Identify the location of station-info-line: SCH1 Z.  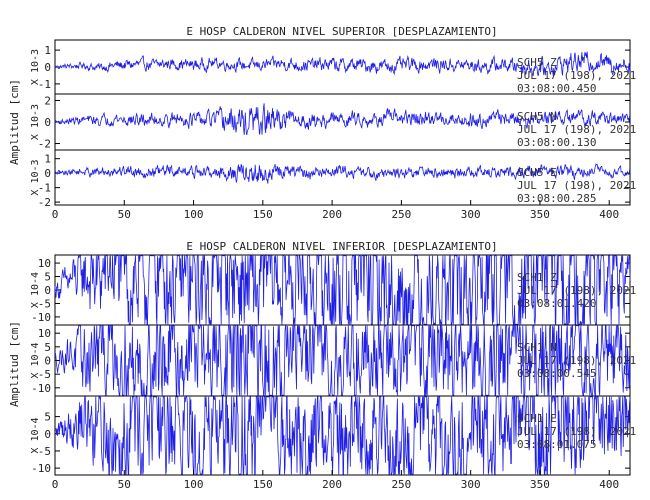
(537, 277).